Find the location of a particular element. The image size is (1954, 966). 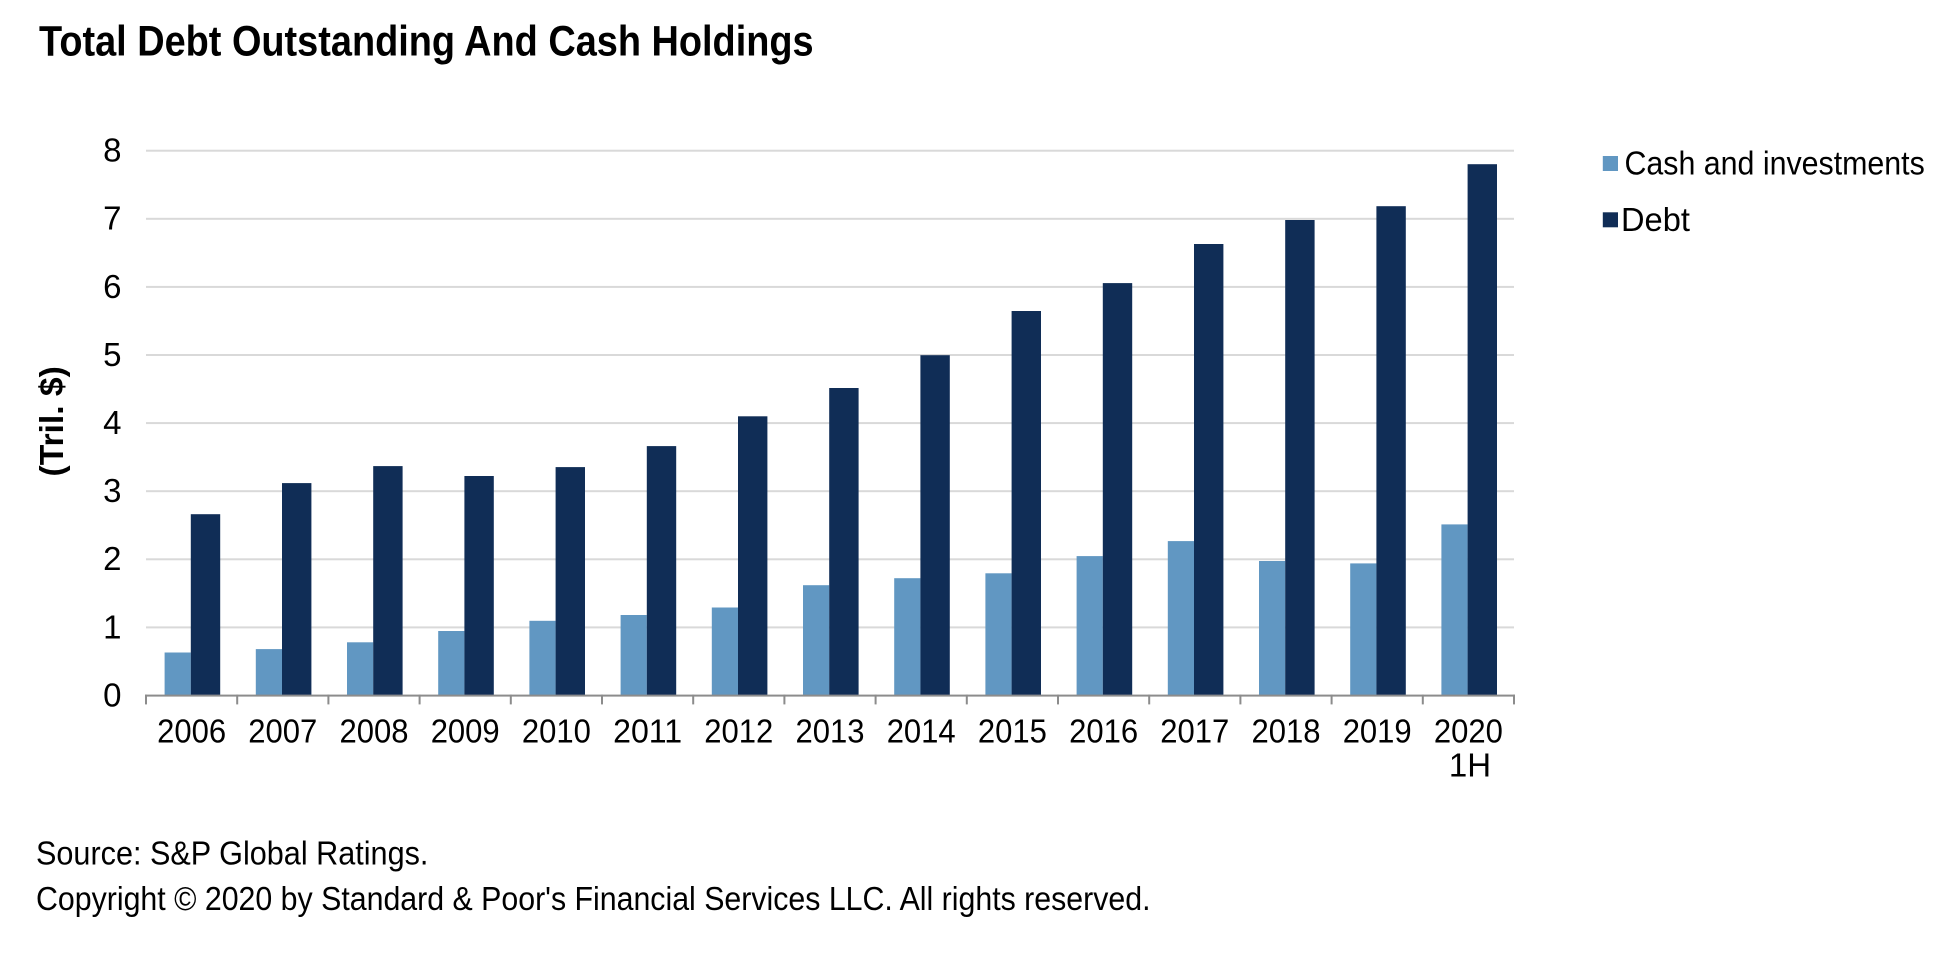

svg-text: 1 is located at coordinates (112, 626).